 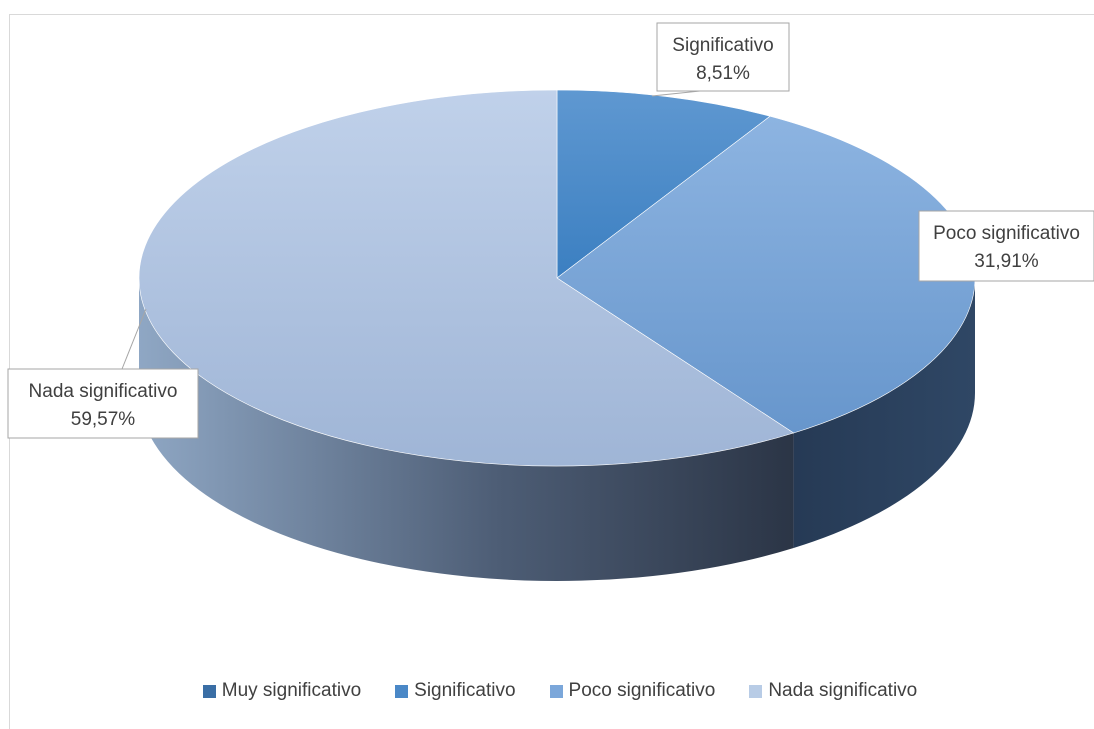 I want to click on legend-label: Significativo, so click(x=465, y=690).